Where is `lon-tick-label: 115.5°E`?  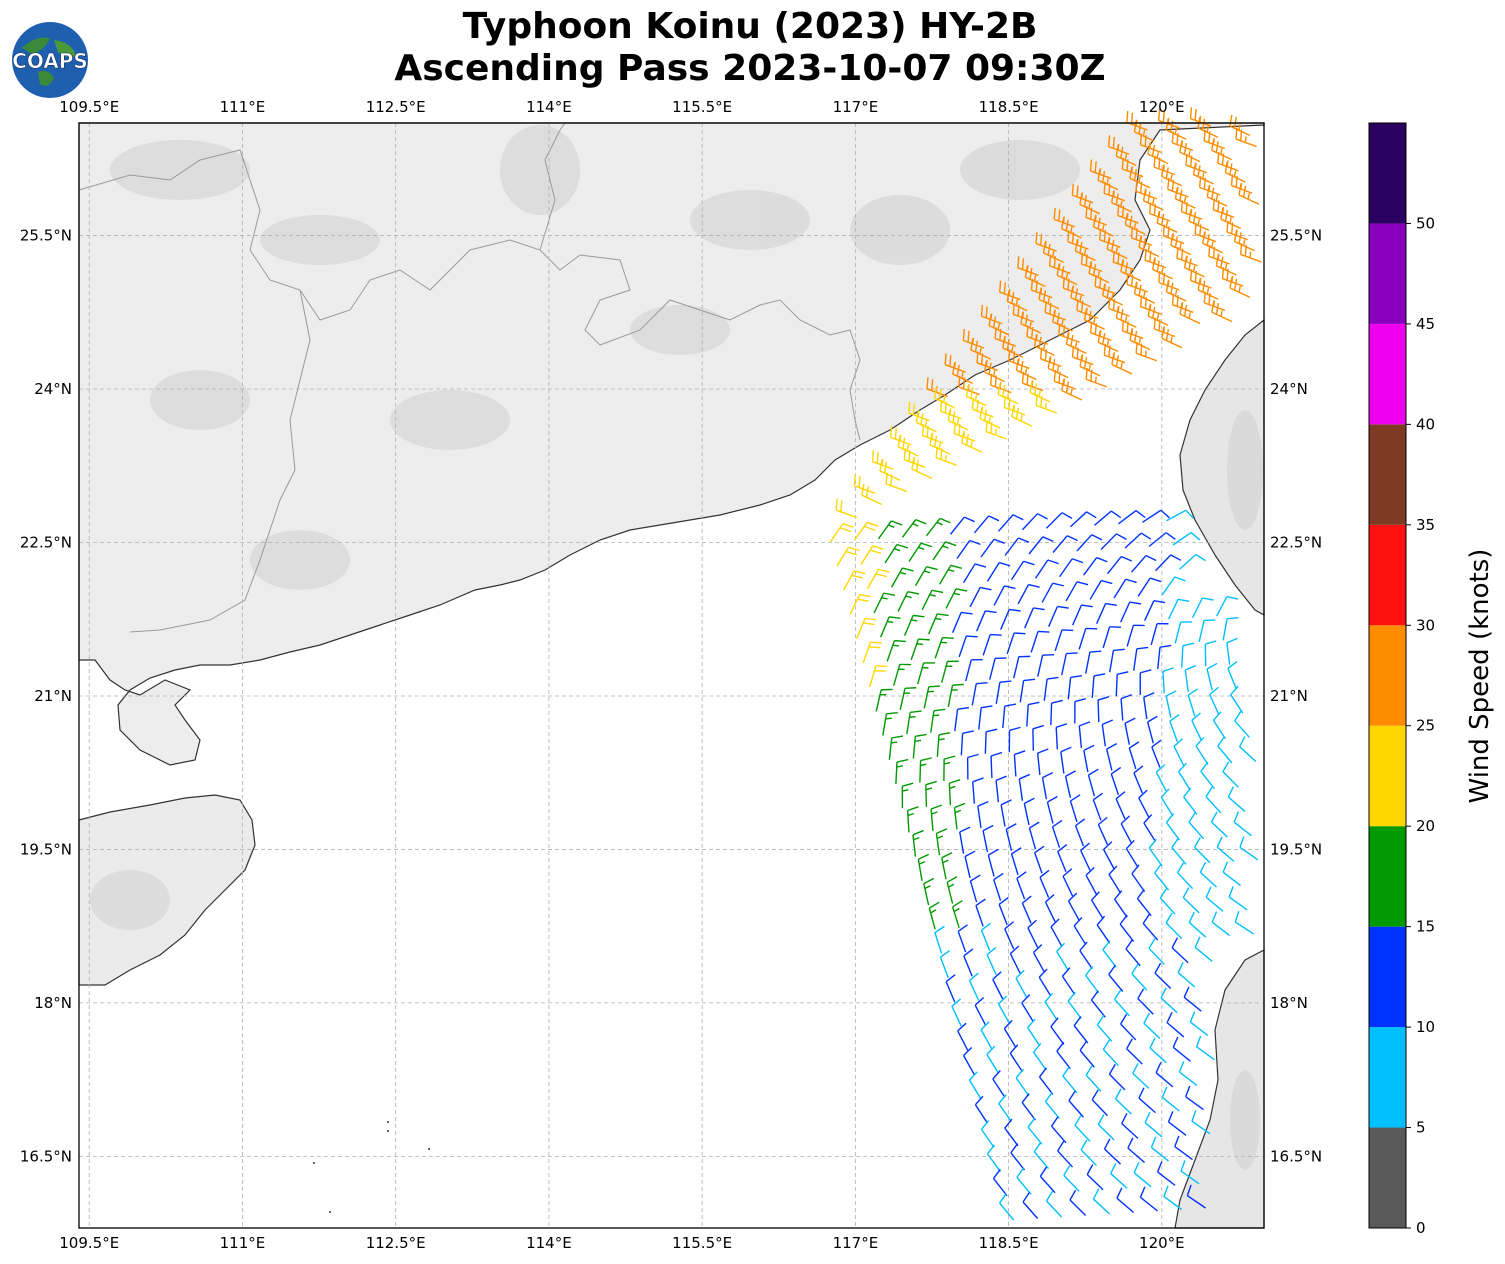 lon-tick-label: 115.5°E is located at coordinates (702, 1243).